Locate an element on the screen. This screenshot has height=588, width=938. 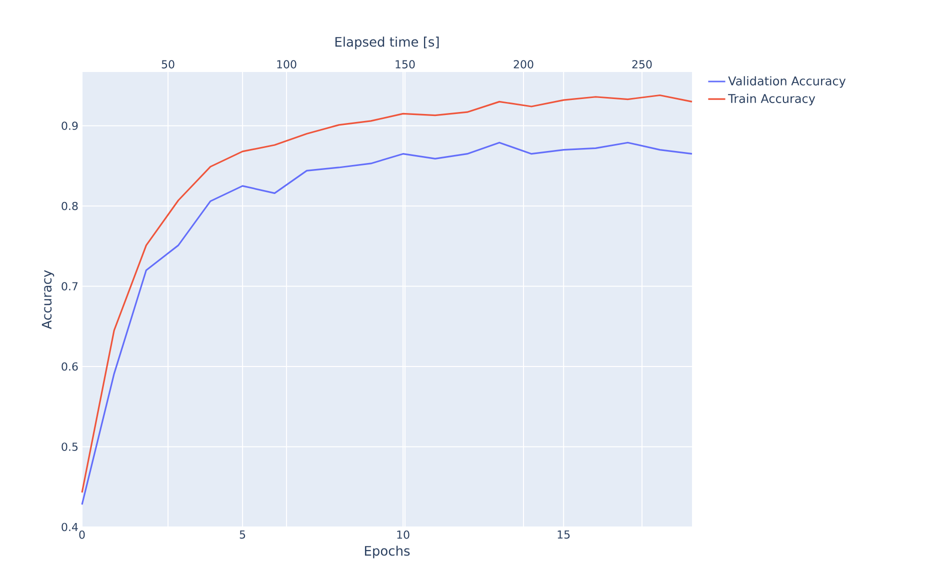
x2-axis-title: Elapsed time [s] is located at coordinates (387, 43).